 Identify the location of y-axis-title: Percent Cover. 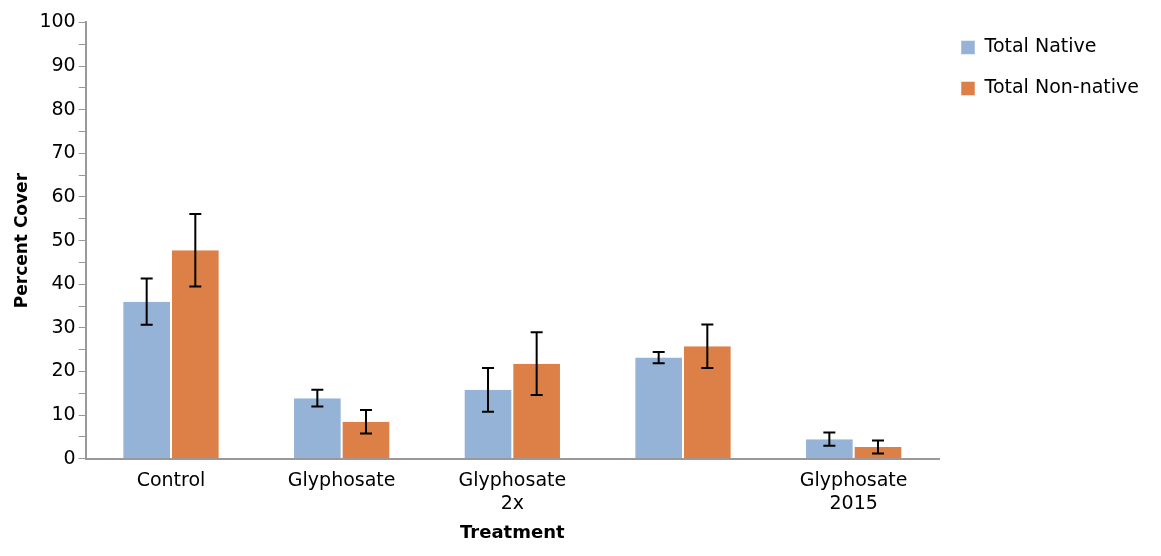
(20, 240).